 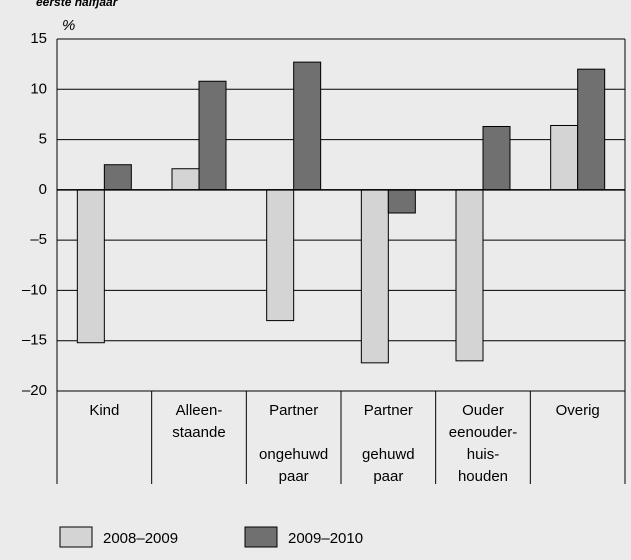 I want to click on y-tick-label: 15, so click(x=38, y=38).